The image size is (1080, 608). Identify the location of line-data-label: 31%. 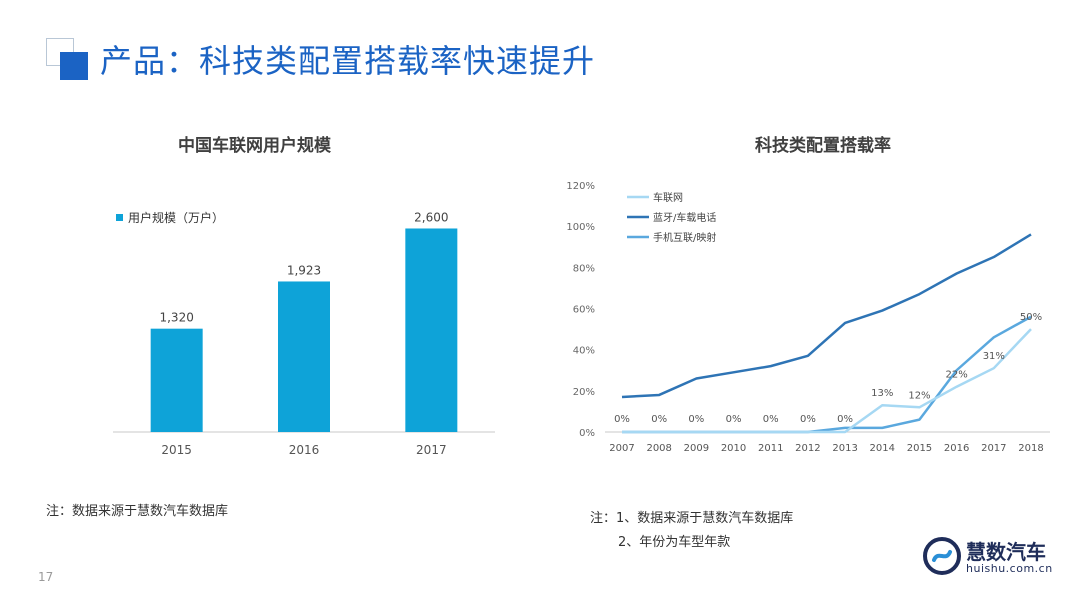
(994, 356).